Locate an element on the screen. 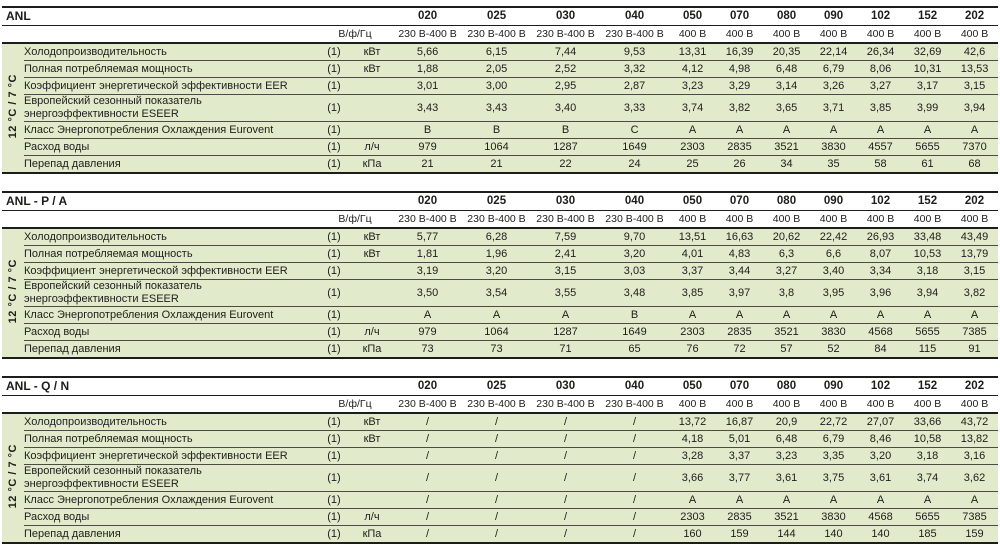 This screenshot has height=549, width=1000. value-cell: 26 is located at coordinates (740, 164).